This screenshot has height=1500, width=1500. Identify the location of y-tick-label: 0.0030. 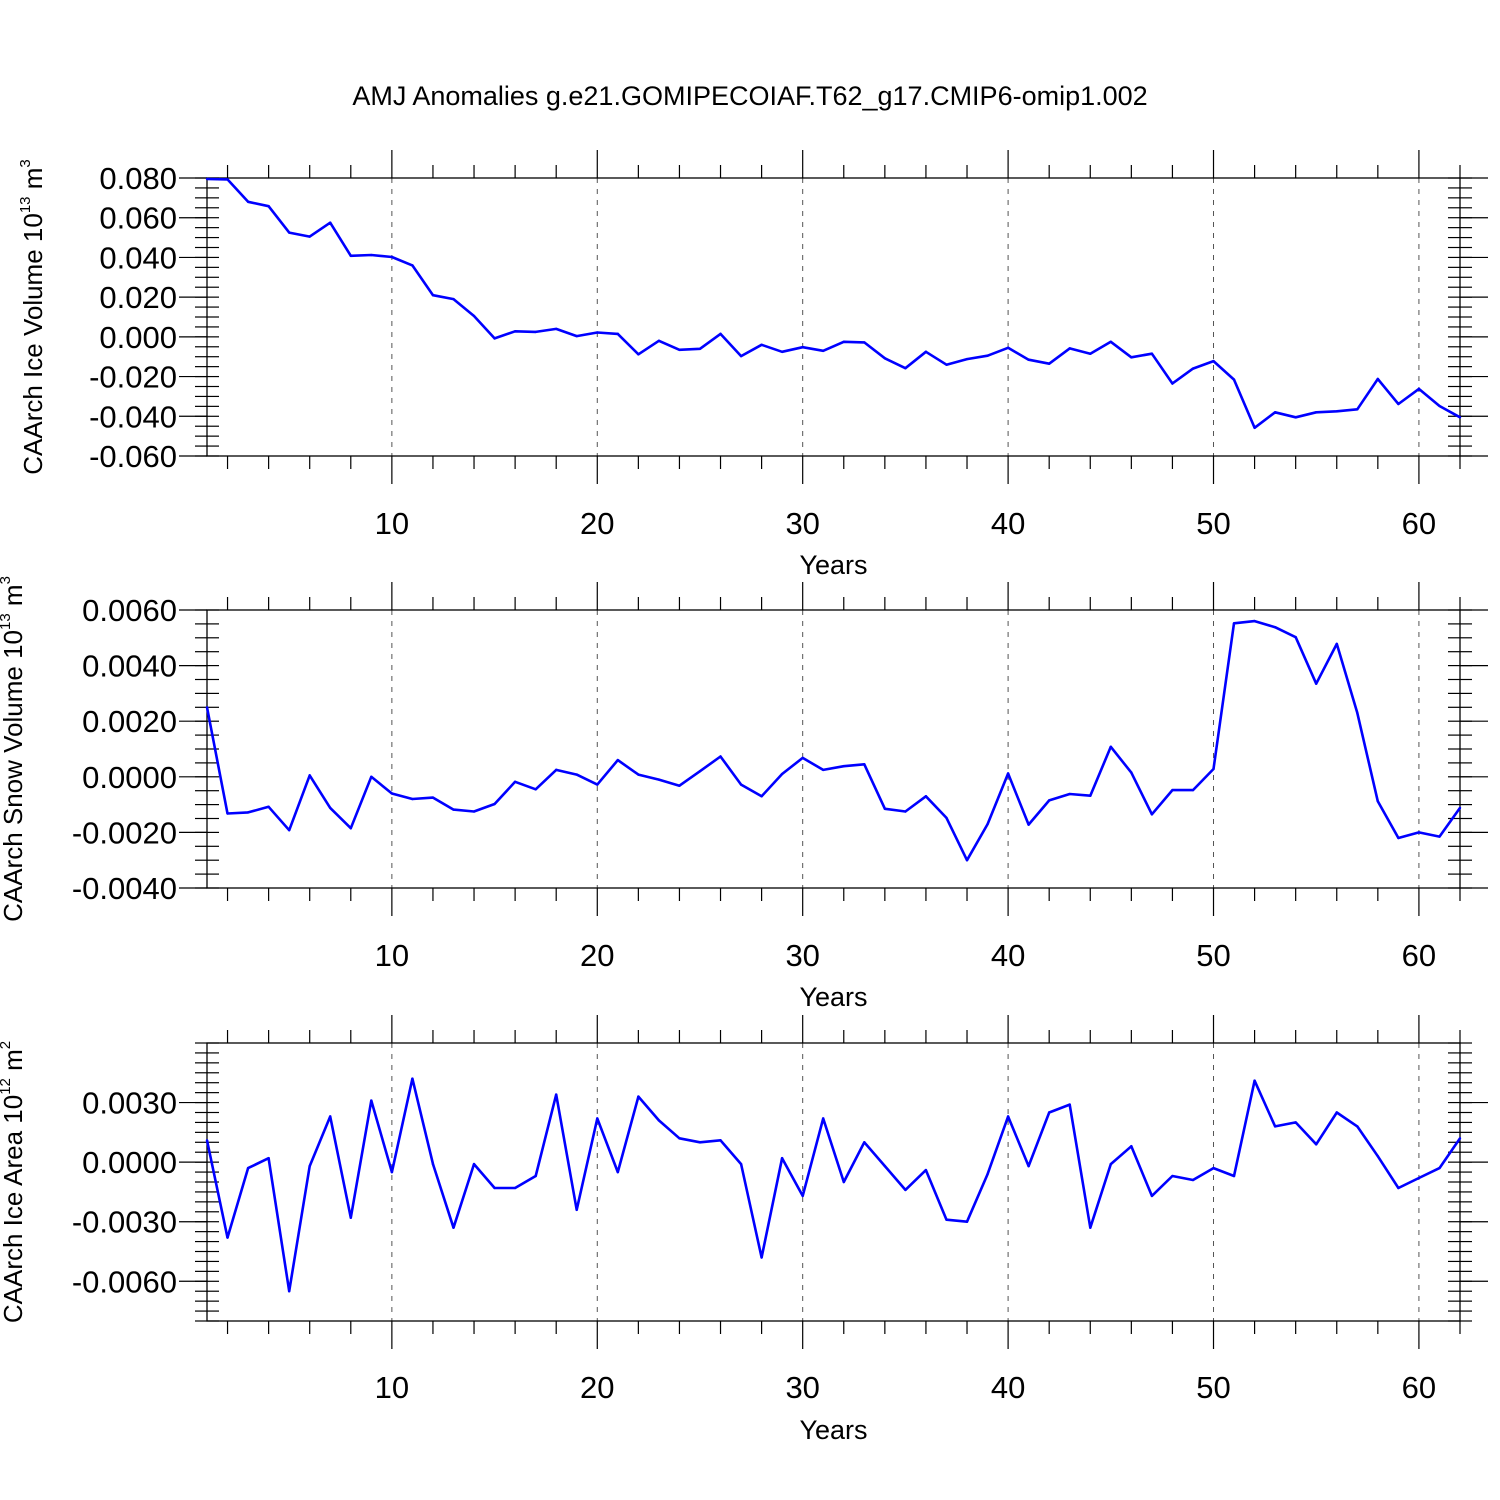
(129, 1103).